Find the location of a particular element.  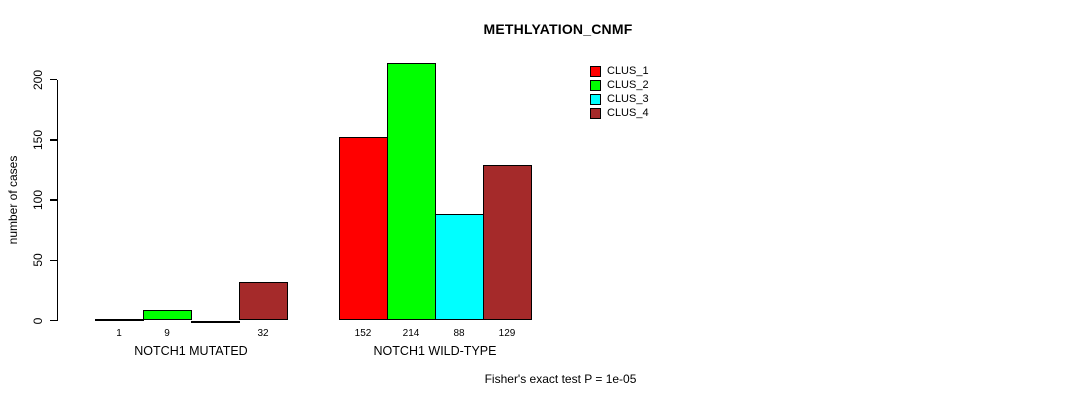

y-tick-label-text: 150 is located at coordinates (38, 139).